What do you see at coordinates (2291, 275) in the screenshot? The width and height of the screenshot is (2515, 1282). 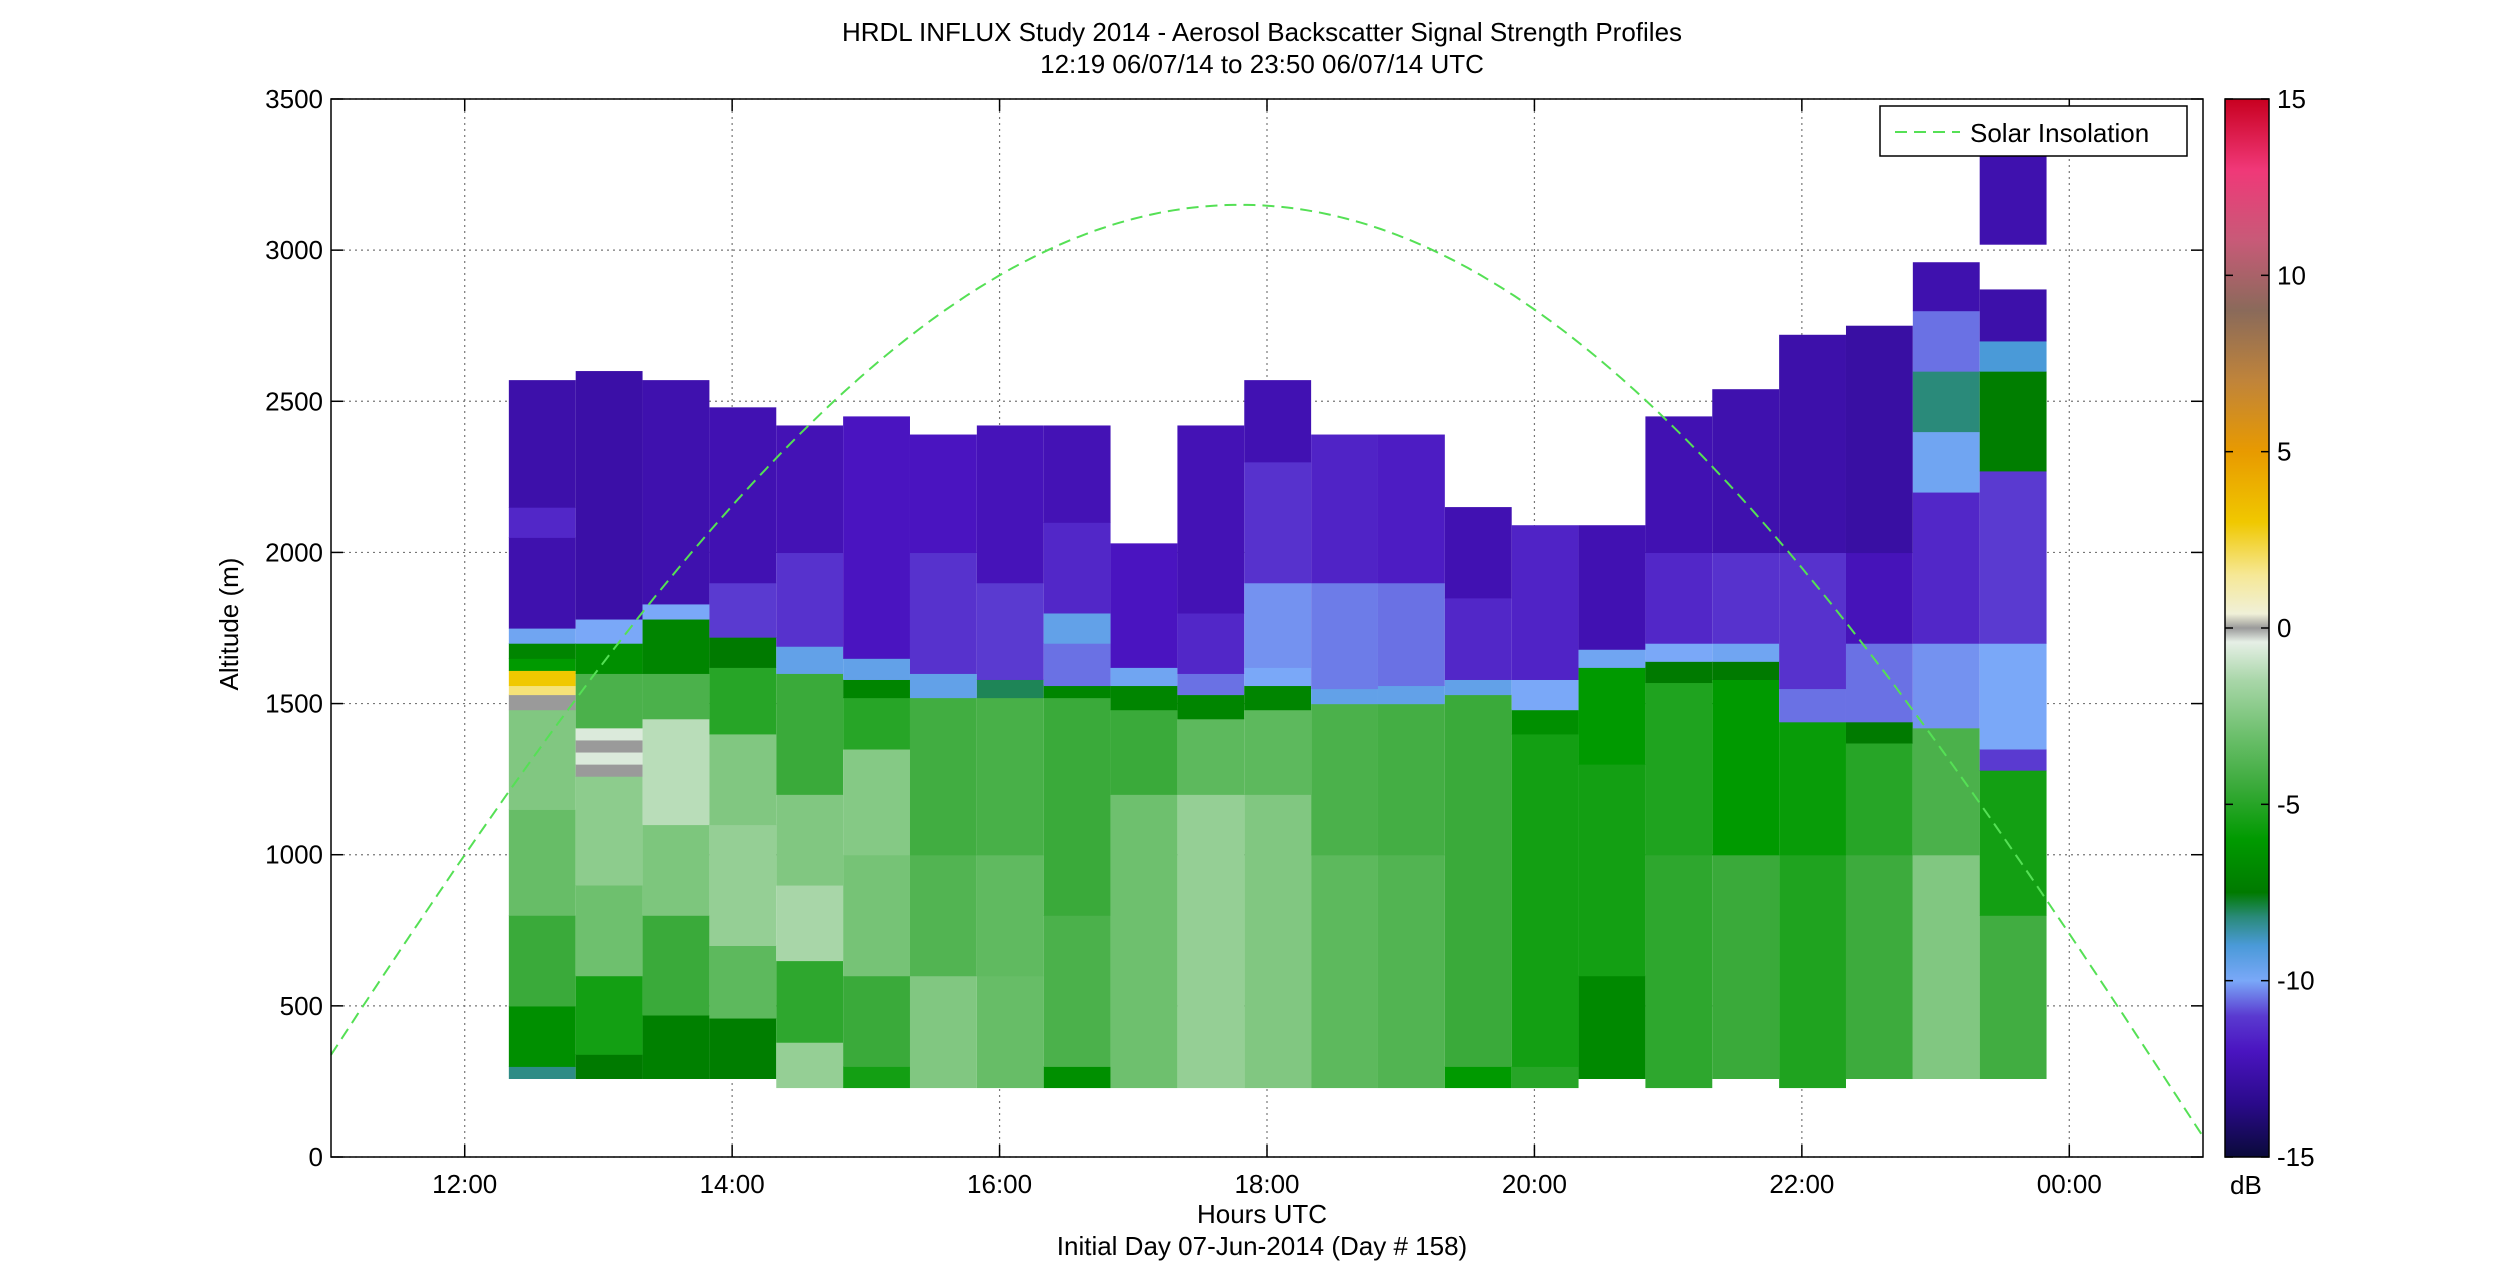 I see `colorbar-tick-label: 10` at bounding box center [2291, 275].